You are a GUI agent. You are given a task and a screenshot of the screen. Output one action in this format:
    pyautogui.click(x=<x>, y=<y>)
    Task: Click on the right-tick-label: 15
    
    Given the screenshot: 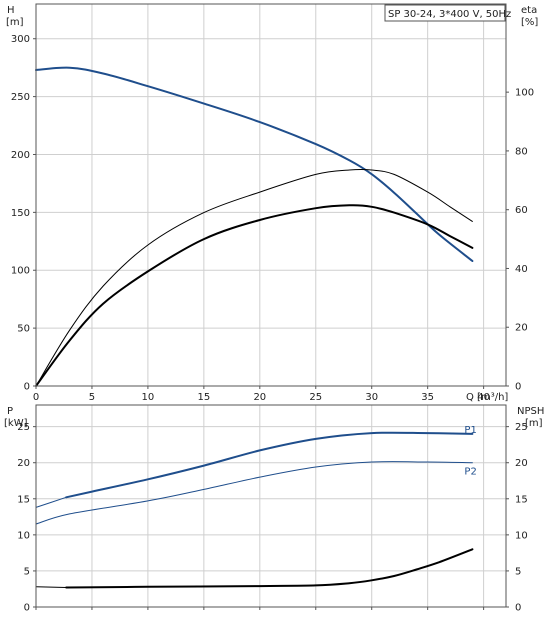 What is the action you would take?
    pyautogui.click(x=521, y=499)
    